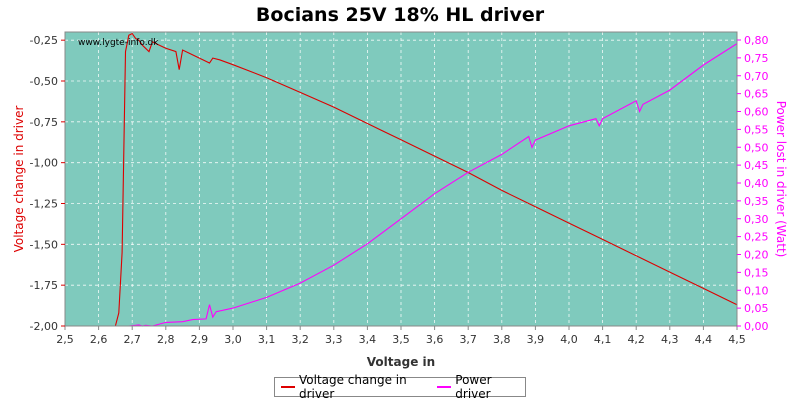 This screenshot has width=800, height=401. Describe the element at coordinates (756, 255) in the screenshot. I see `y-right-tick-label: 0,20` at that location.